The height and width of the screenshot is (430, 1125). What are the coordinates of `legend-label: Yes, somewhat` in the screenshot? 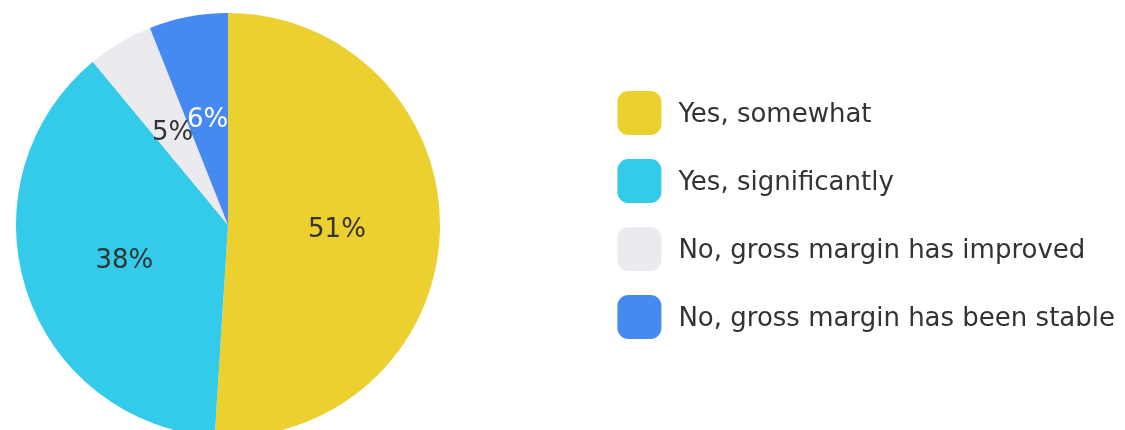 It's located at (774, 113).